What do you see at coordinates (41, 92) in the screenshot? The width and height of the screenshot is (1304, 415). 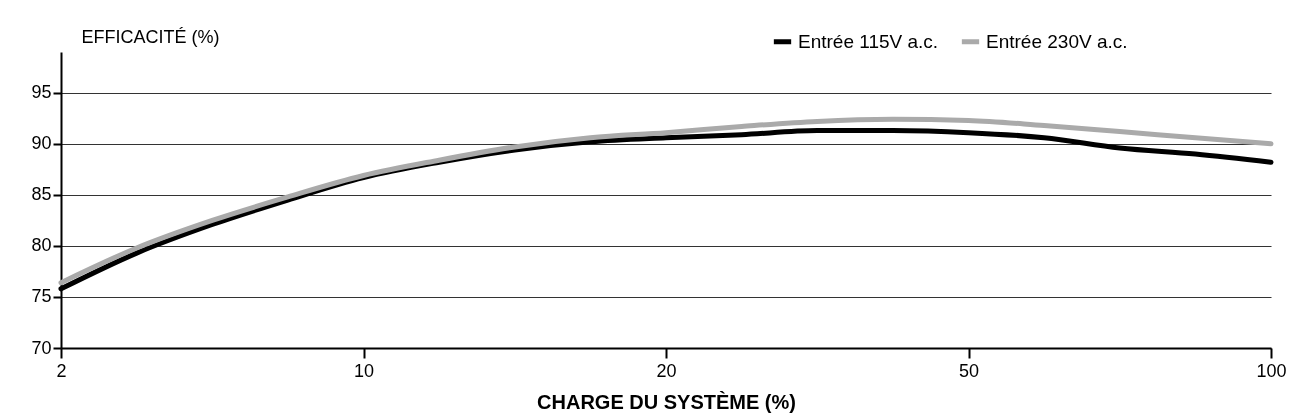 I see `y-tick-label: 95` at bounding box center [41, 92].